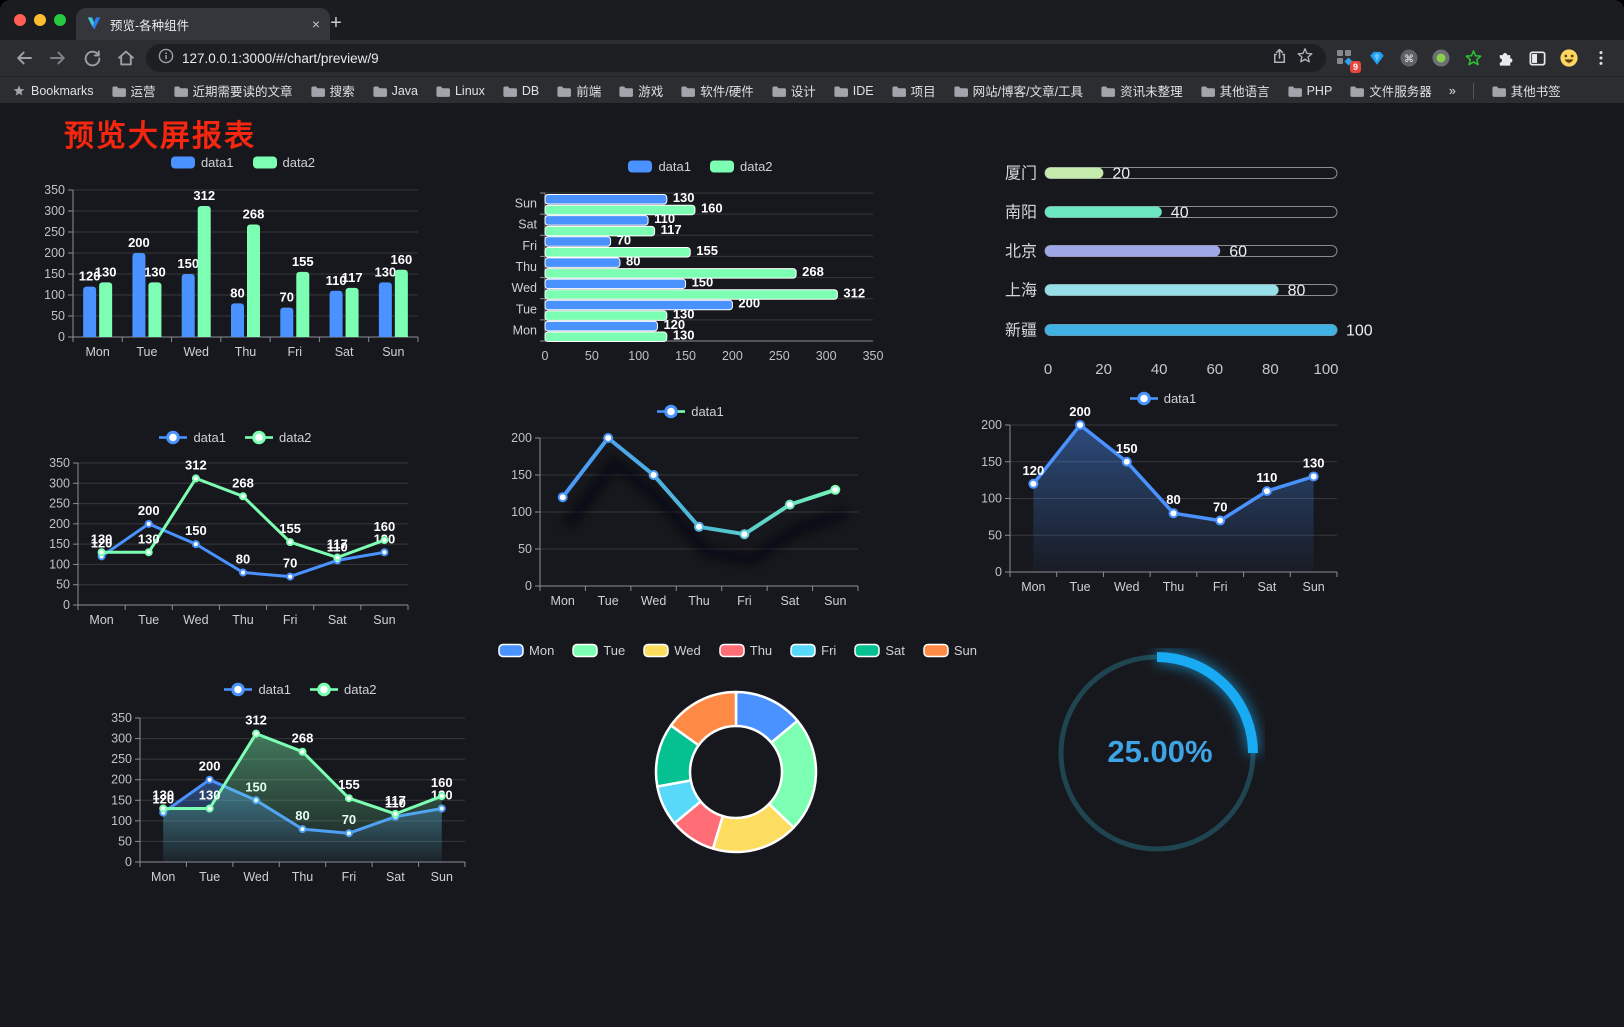 This screenshot has height=1027, width=1624. What do you see at coordinates (1569, 58) in the screenshot?
I see `emoji-extension-icon` at bounding box center [1569, 58].